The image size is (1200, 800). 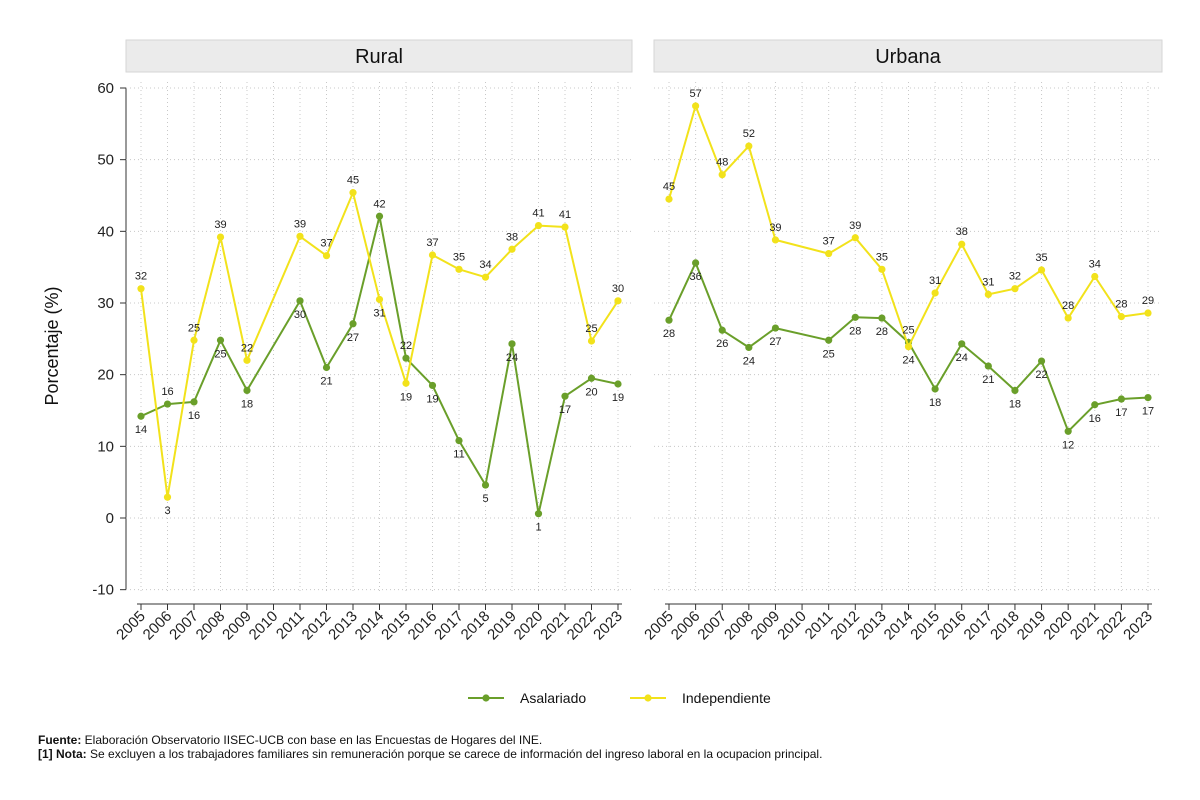 I want to click on y-tick-label: -10, so click(x=103, y=590).